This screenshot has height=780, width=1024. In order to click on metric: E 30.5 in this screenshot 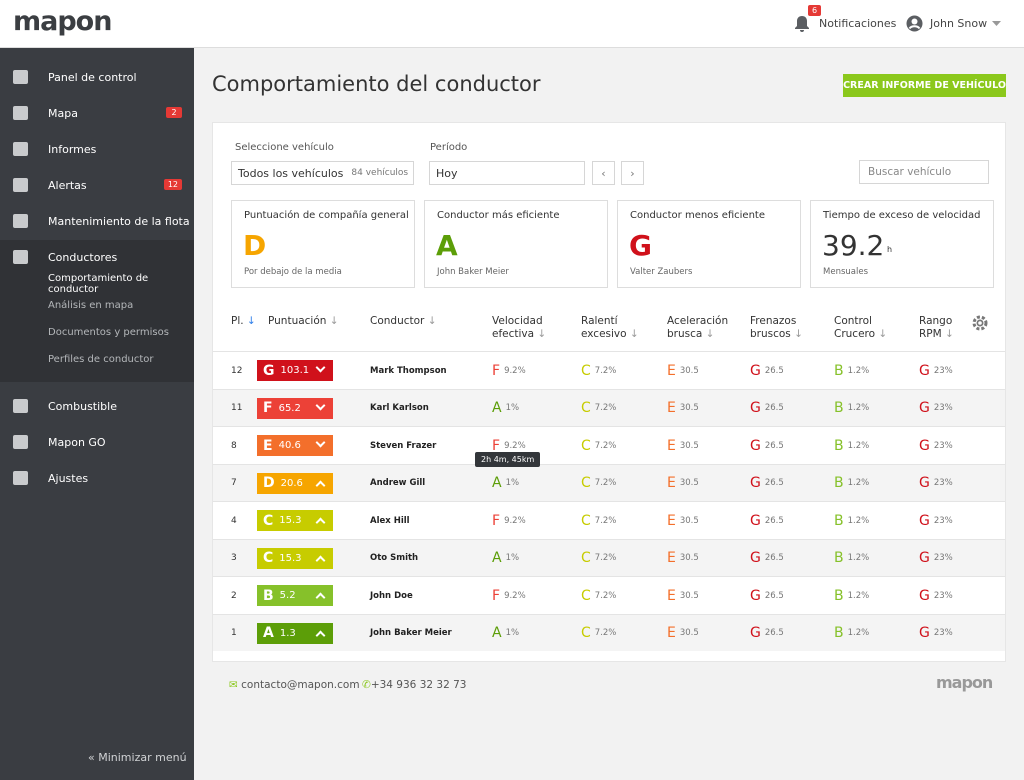, I will do `click(683, 633)`.